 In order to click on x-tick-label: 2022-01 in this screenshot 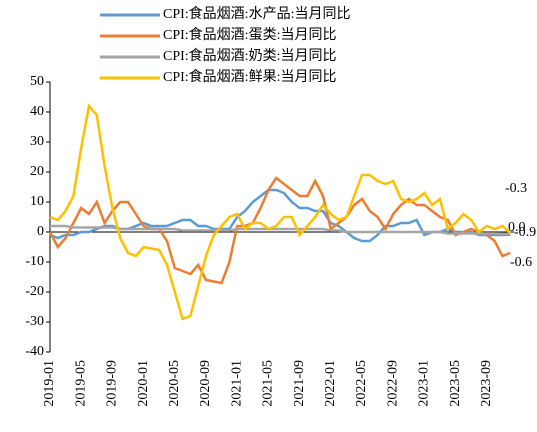, I will do `click(330, 383)`.